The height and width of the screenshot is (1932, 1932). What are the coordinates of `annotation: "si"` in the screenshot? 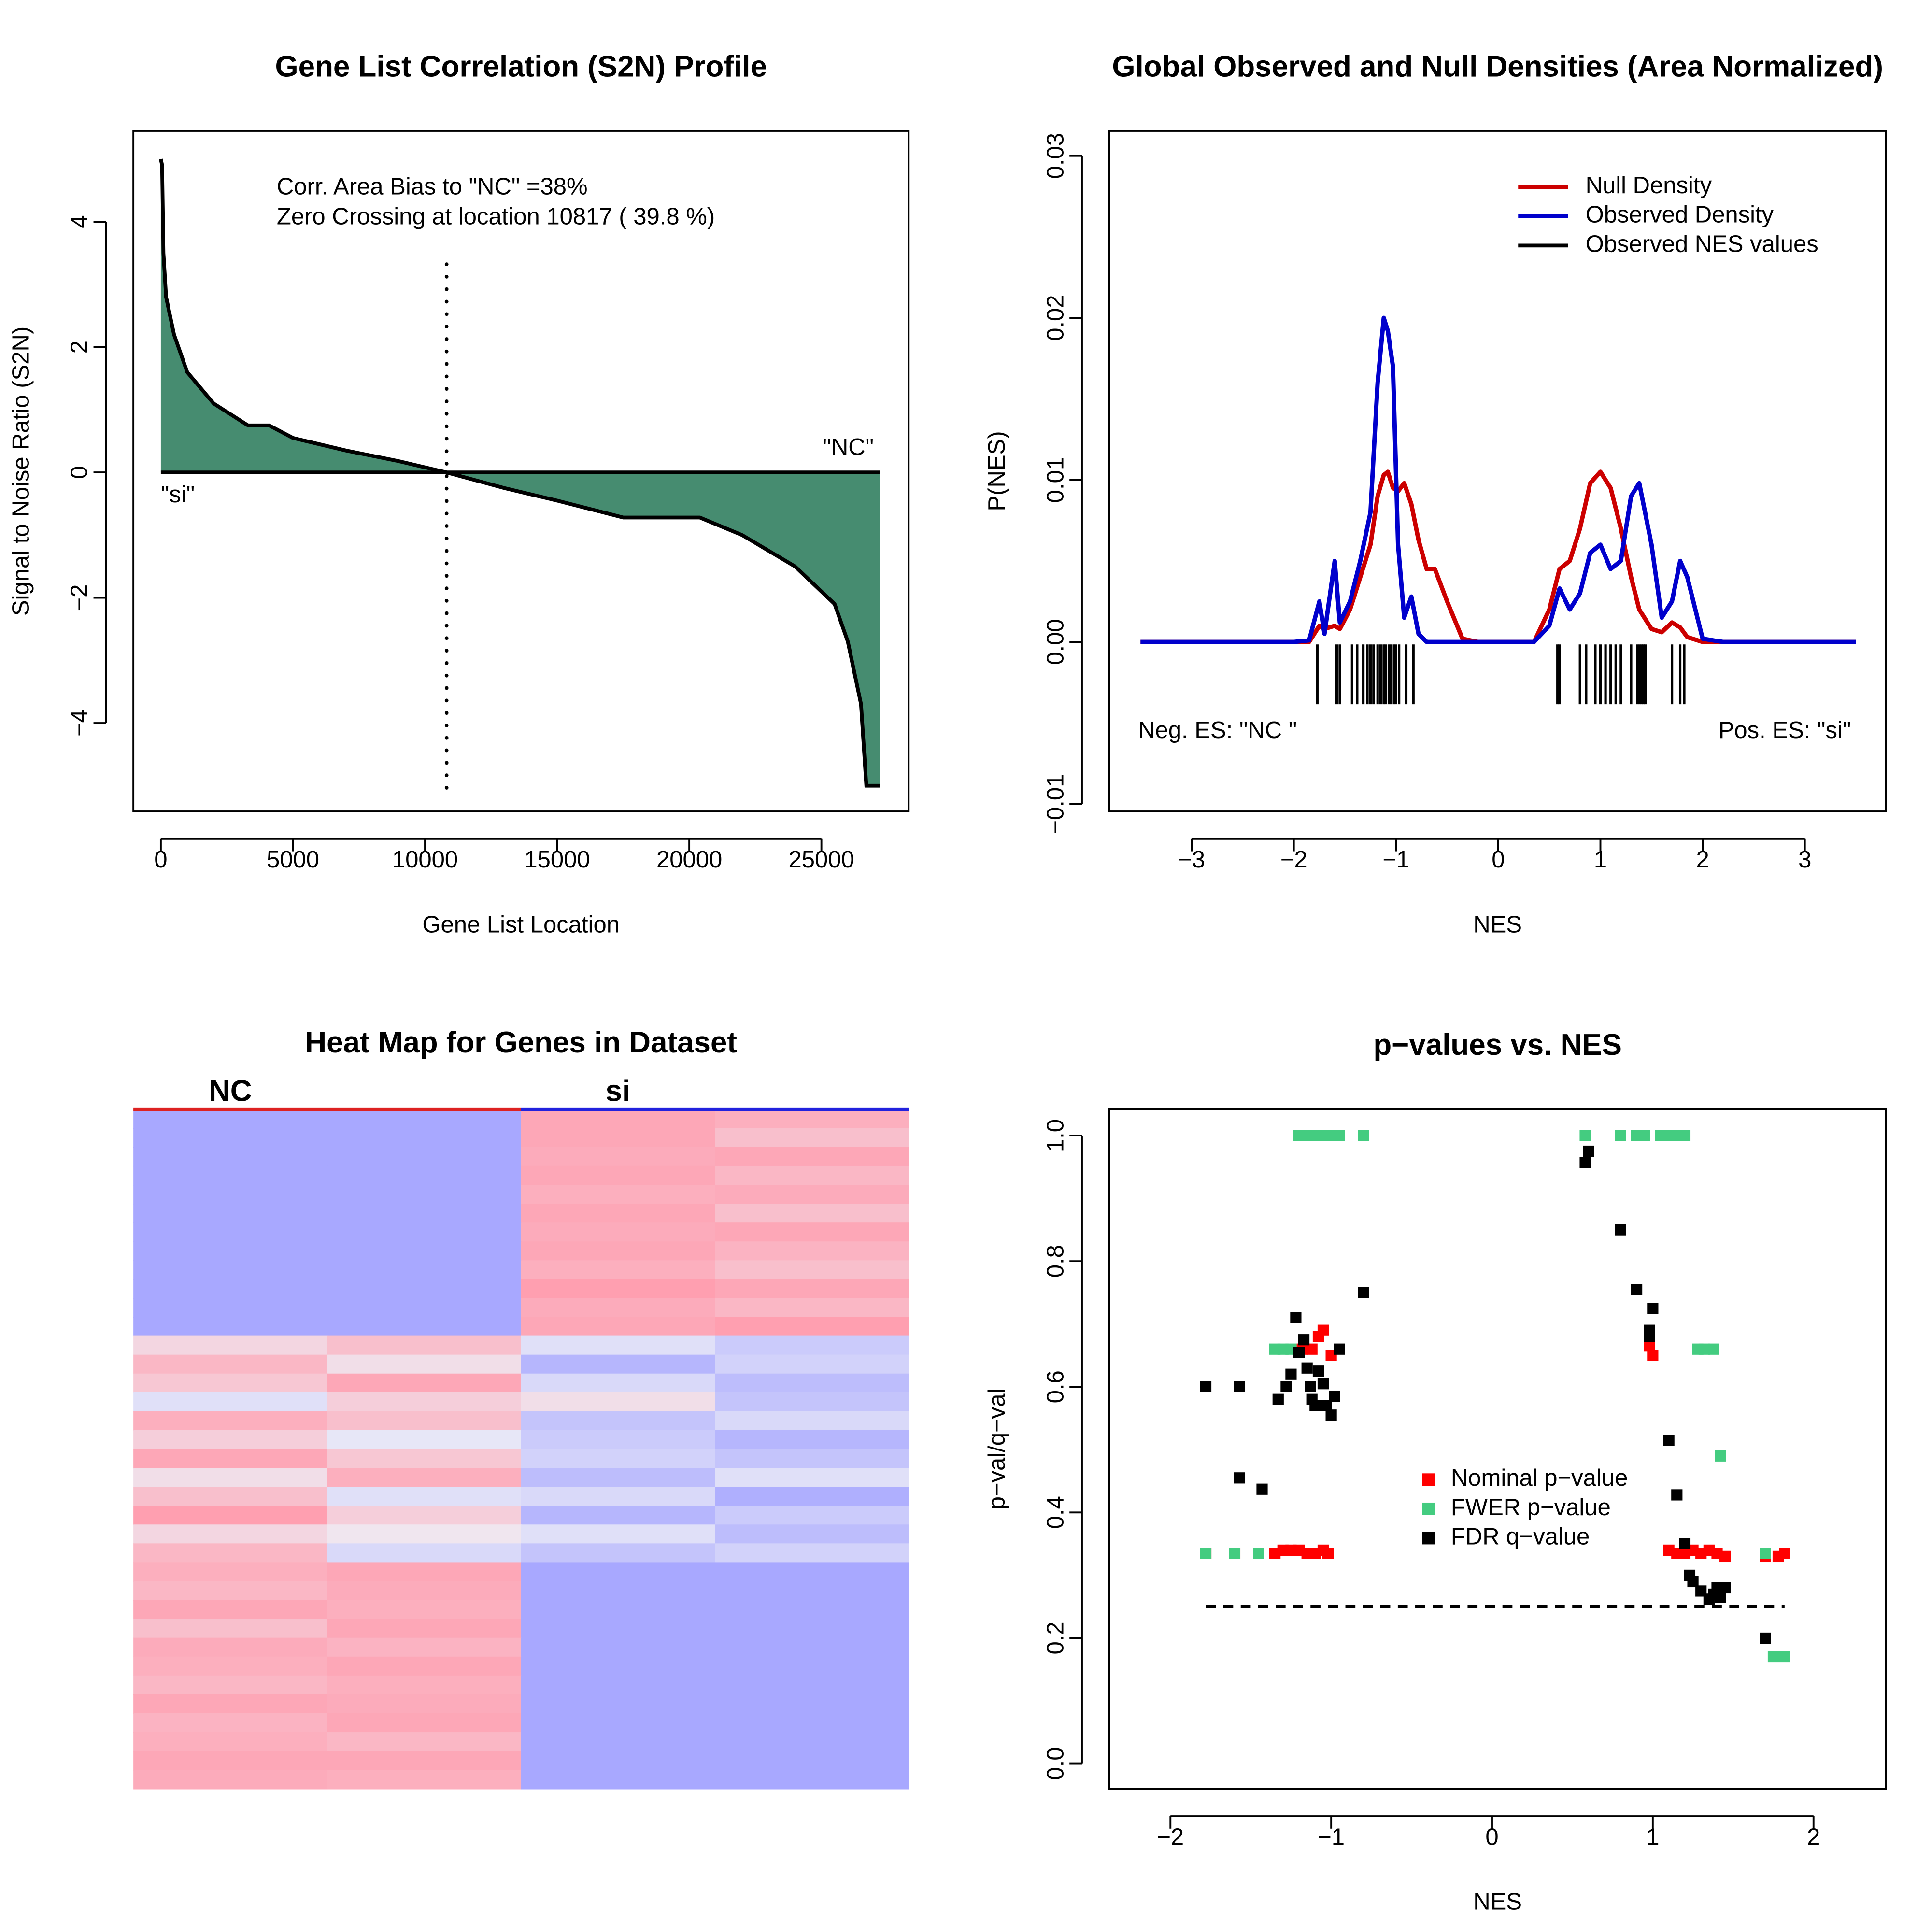 It's located at (178, 495).